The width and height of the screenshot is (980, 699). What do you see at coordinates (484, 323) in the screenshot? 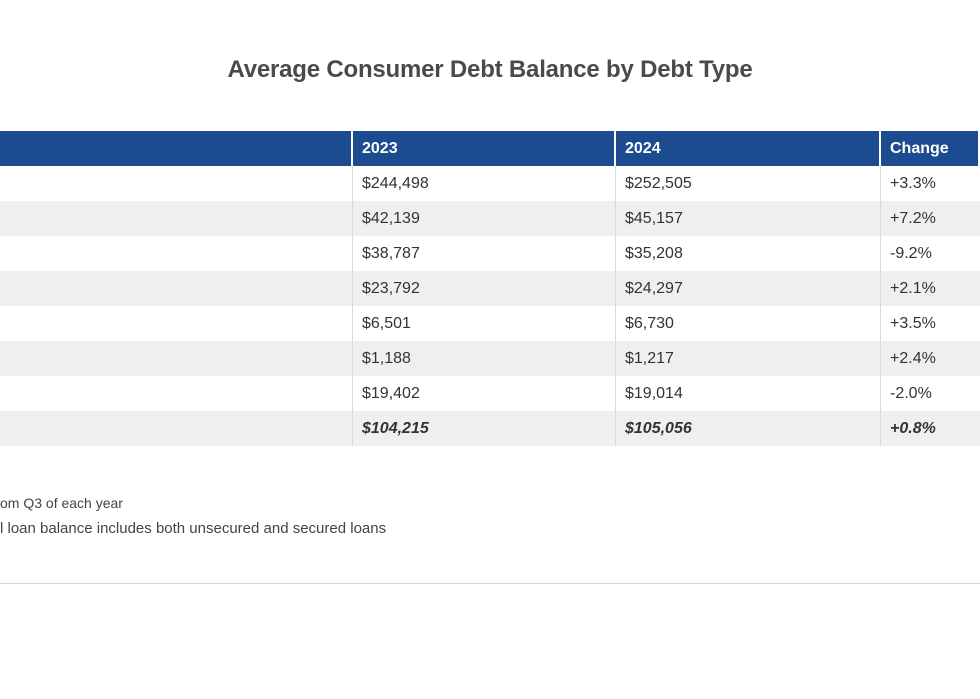
I see `cell-2023: $6,501` at bounding box center [484, 323].